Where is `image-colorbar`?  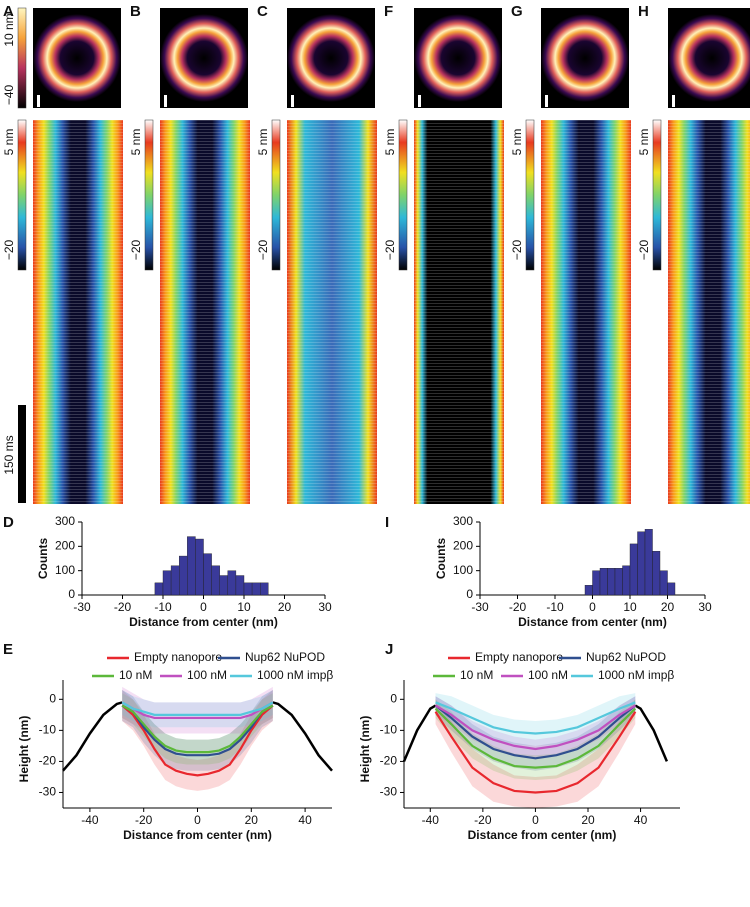
image-colorbar is located at coordinates (22, 58).